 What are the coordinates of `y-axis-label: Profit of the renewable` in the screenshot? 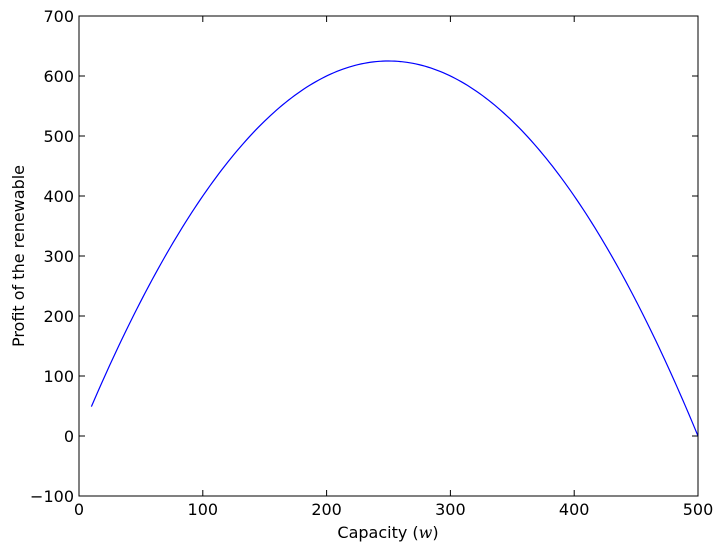 It's located at (18, 256).